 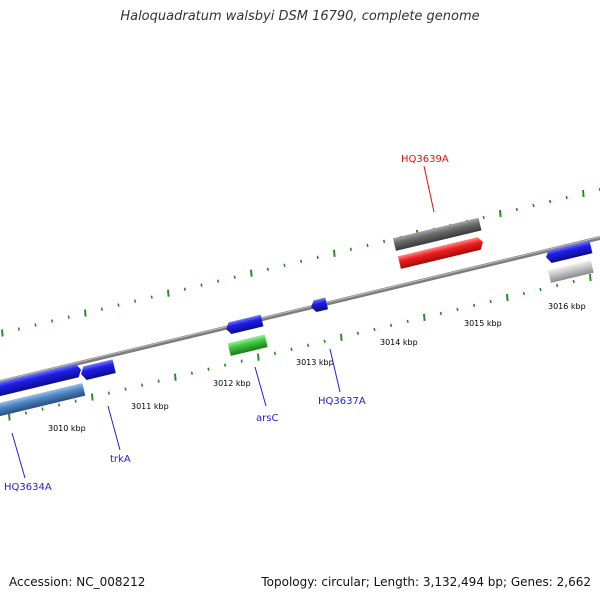 I want to click on leader-hq3637a, so click(x=335, y=370).